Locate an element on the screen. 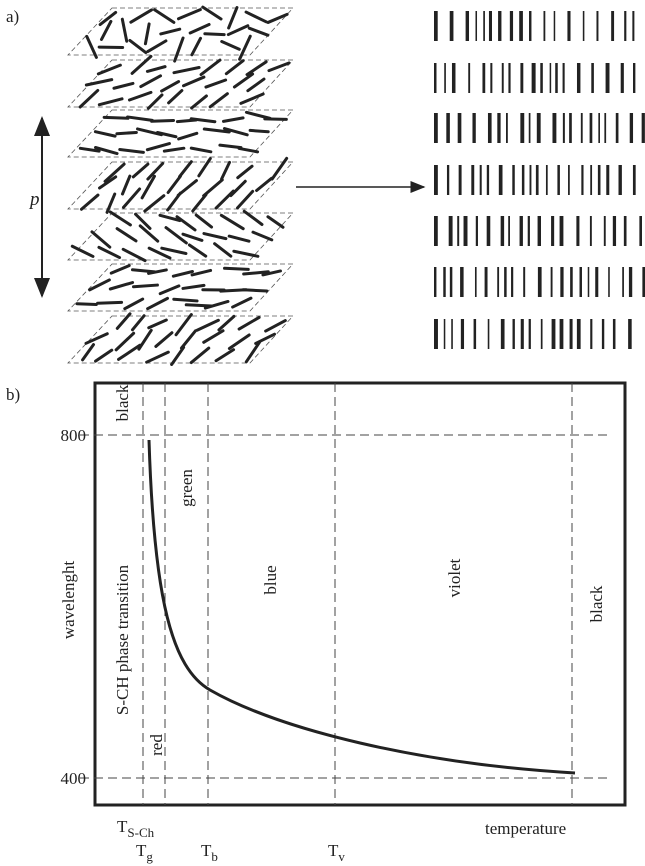  region-label: green is located at coordinates (186, 488).